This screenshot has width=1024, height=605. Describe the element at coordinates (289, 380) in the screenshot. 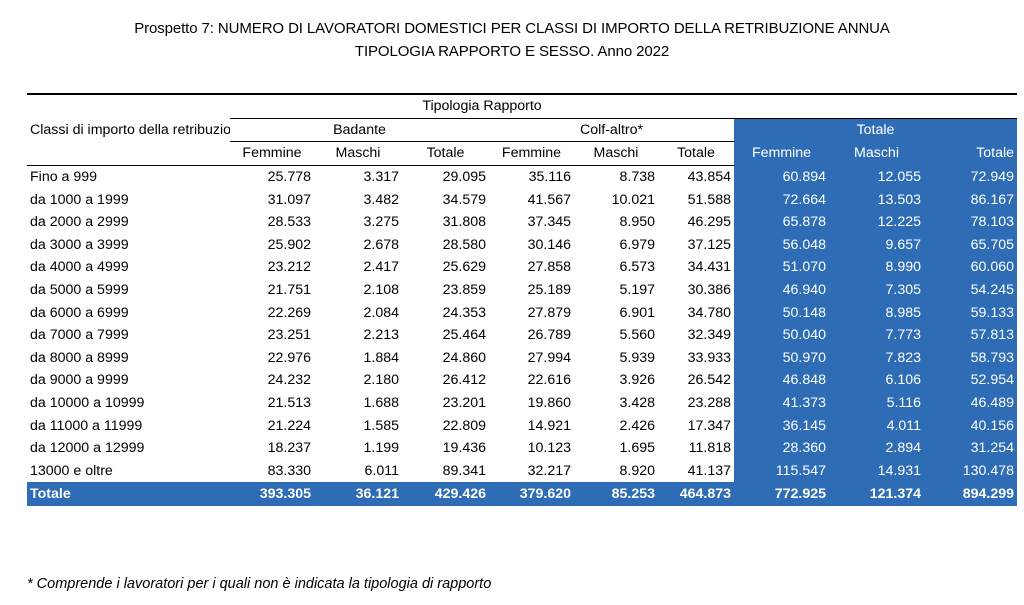

I see `value-cell: 24.232` at that location.